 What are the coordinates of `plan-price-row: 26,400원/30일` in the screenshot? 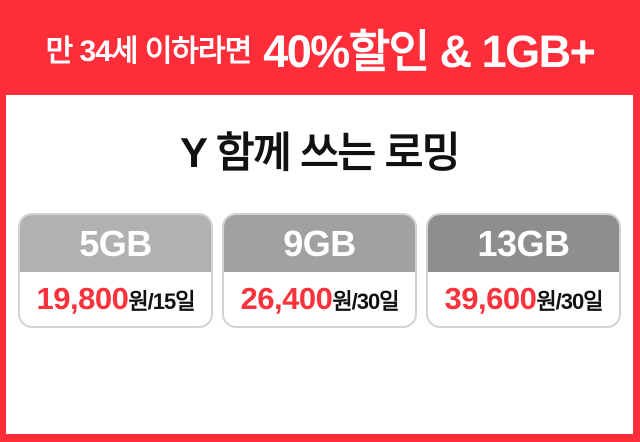 It's located at (319, 299).